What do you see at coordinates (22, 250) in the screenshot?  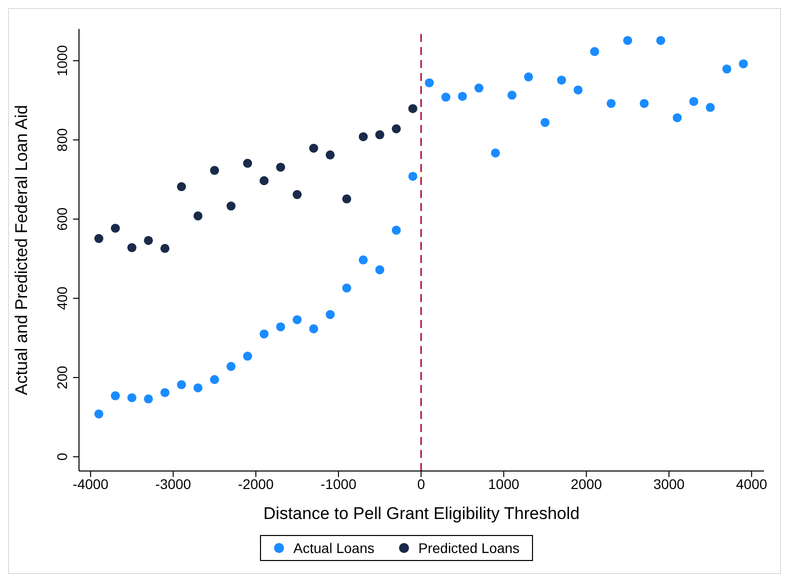 I see `y-axis-title: Actual and Predicted Federal Loan Aid` at bounding box center [22, 250].